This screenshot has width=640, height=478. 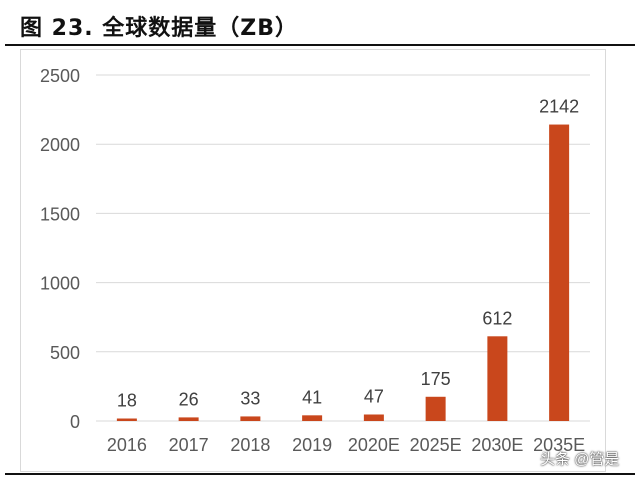 I want to click on y-tick-label: 2500, so click(x=60, y=76).